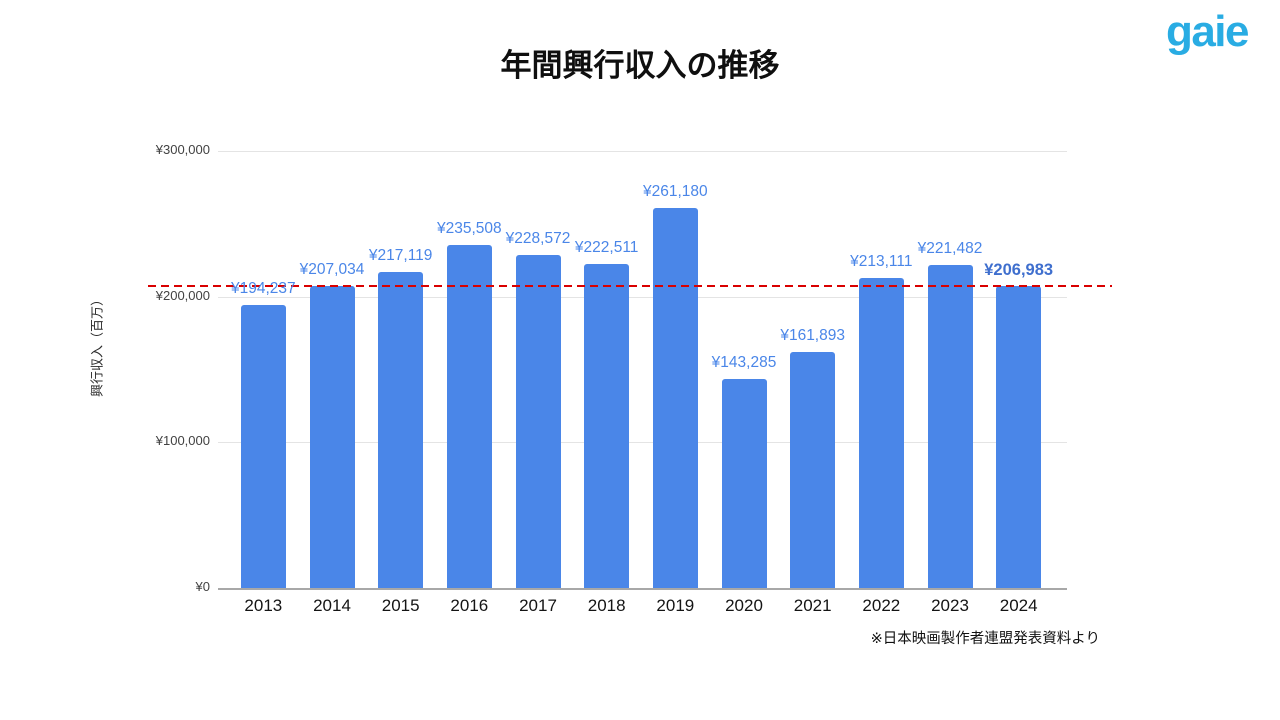 The width and height of the screenshot is (1280, 720). Describe the element at coordinates (881, 261) in the screenshot. I see `bar-value-label: ¥213,111` at that location.